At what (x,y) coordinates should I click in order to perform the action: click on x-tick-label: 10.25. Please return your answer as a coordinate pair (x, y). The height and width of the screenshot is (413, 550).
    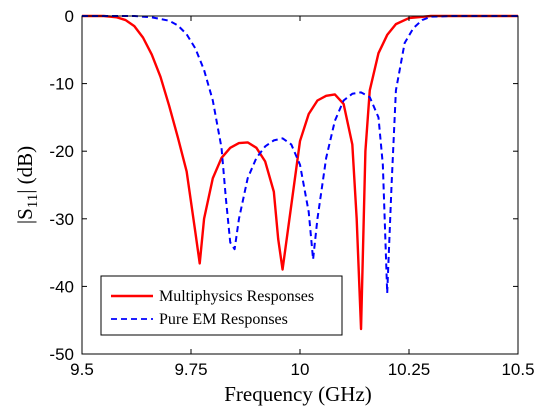
    Looking at the image, I should click on (409, 369).